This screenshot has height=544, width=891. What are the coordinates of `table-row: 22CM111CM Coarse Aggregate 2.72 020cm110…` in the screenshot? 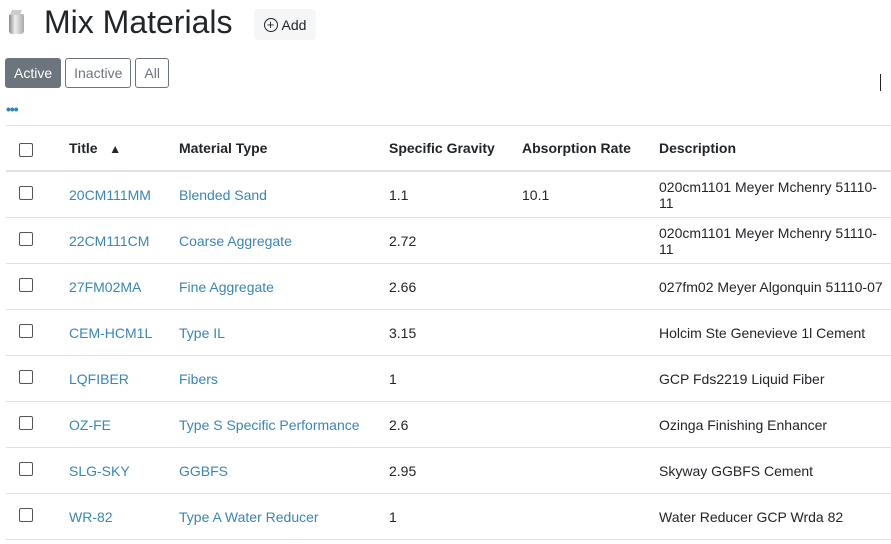 It's located at (448, 240).